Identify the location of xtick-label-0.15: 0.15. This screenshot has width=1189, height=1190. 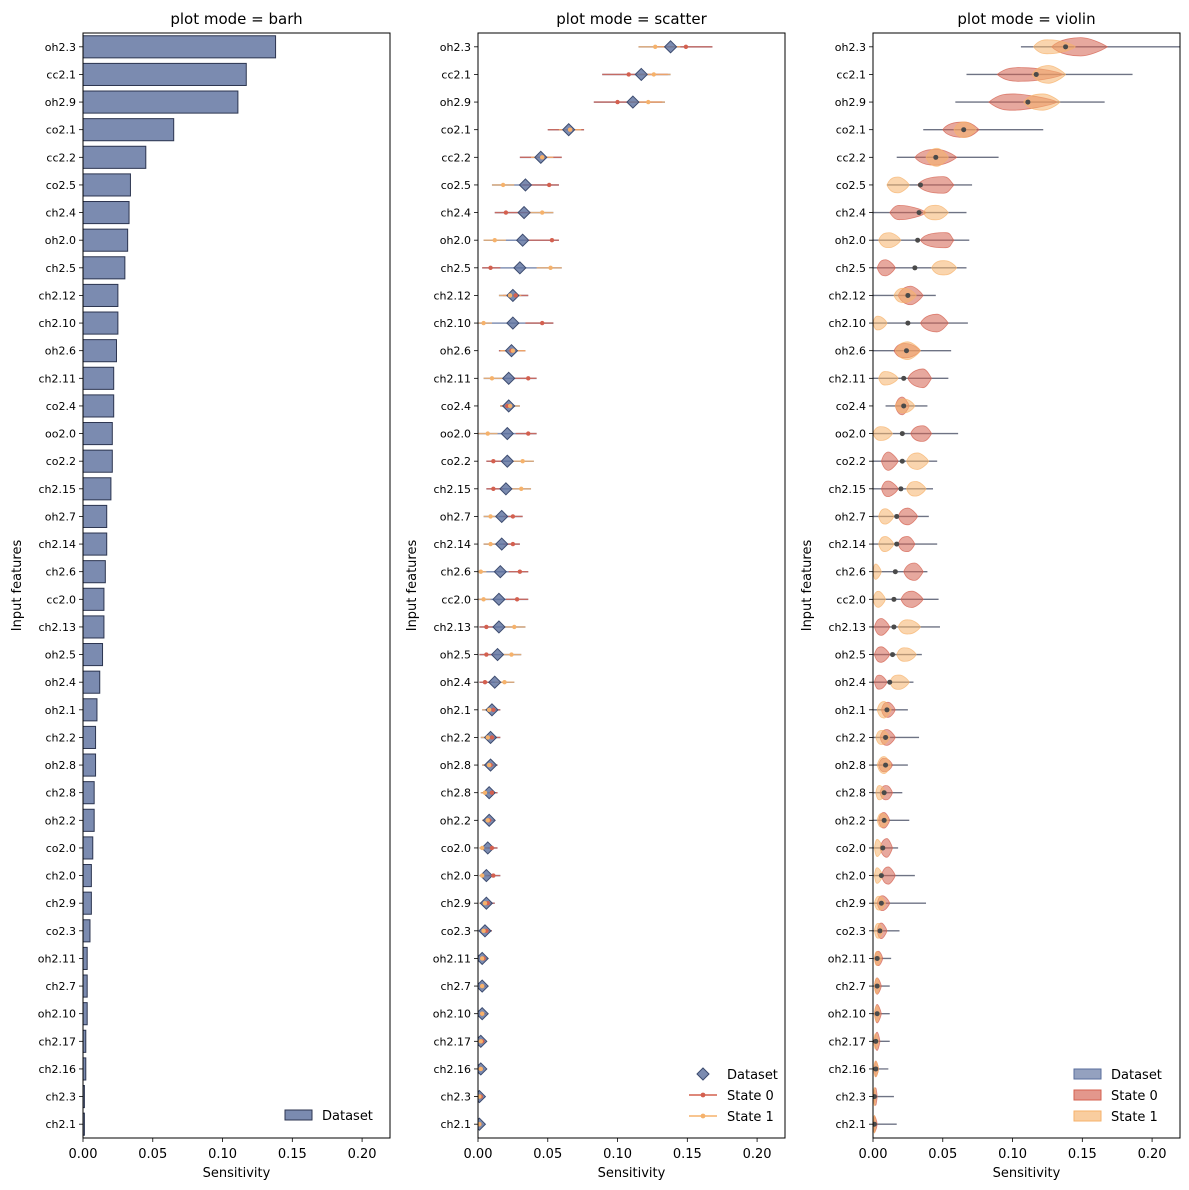
(292, 1154).